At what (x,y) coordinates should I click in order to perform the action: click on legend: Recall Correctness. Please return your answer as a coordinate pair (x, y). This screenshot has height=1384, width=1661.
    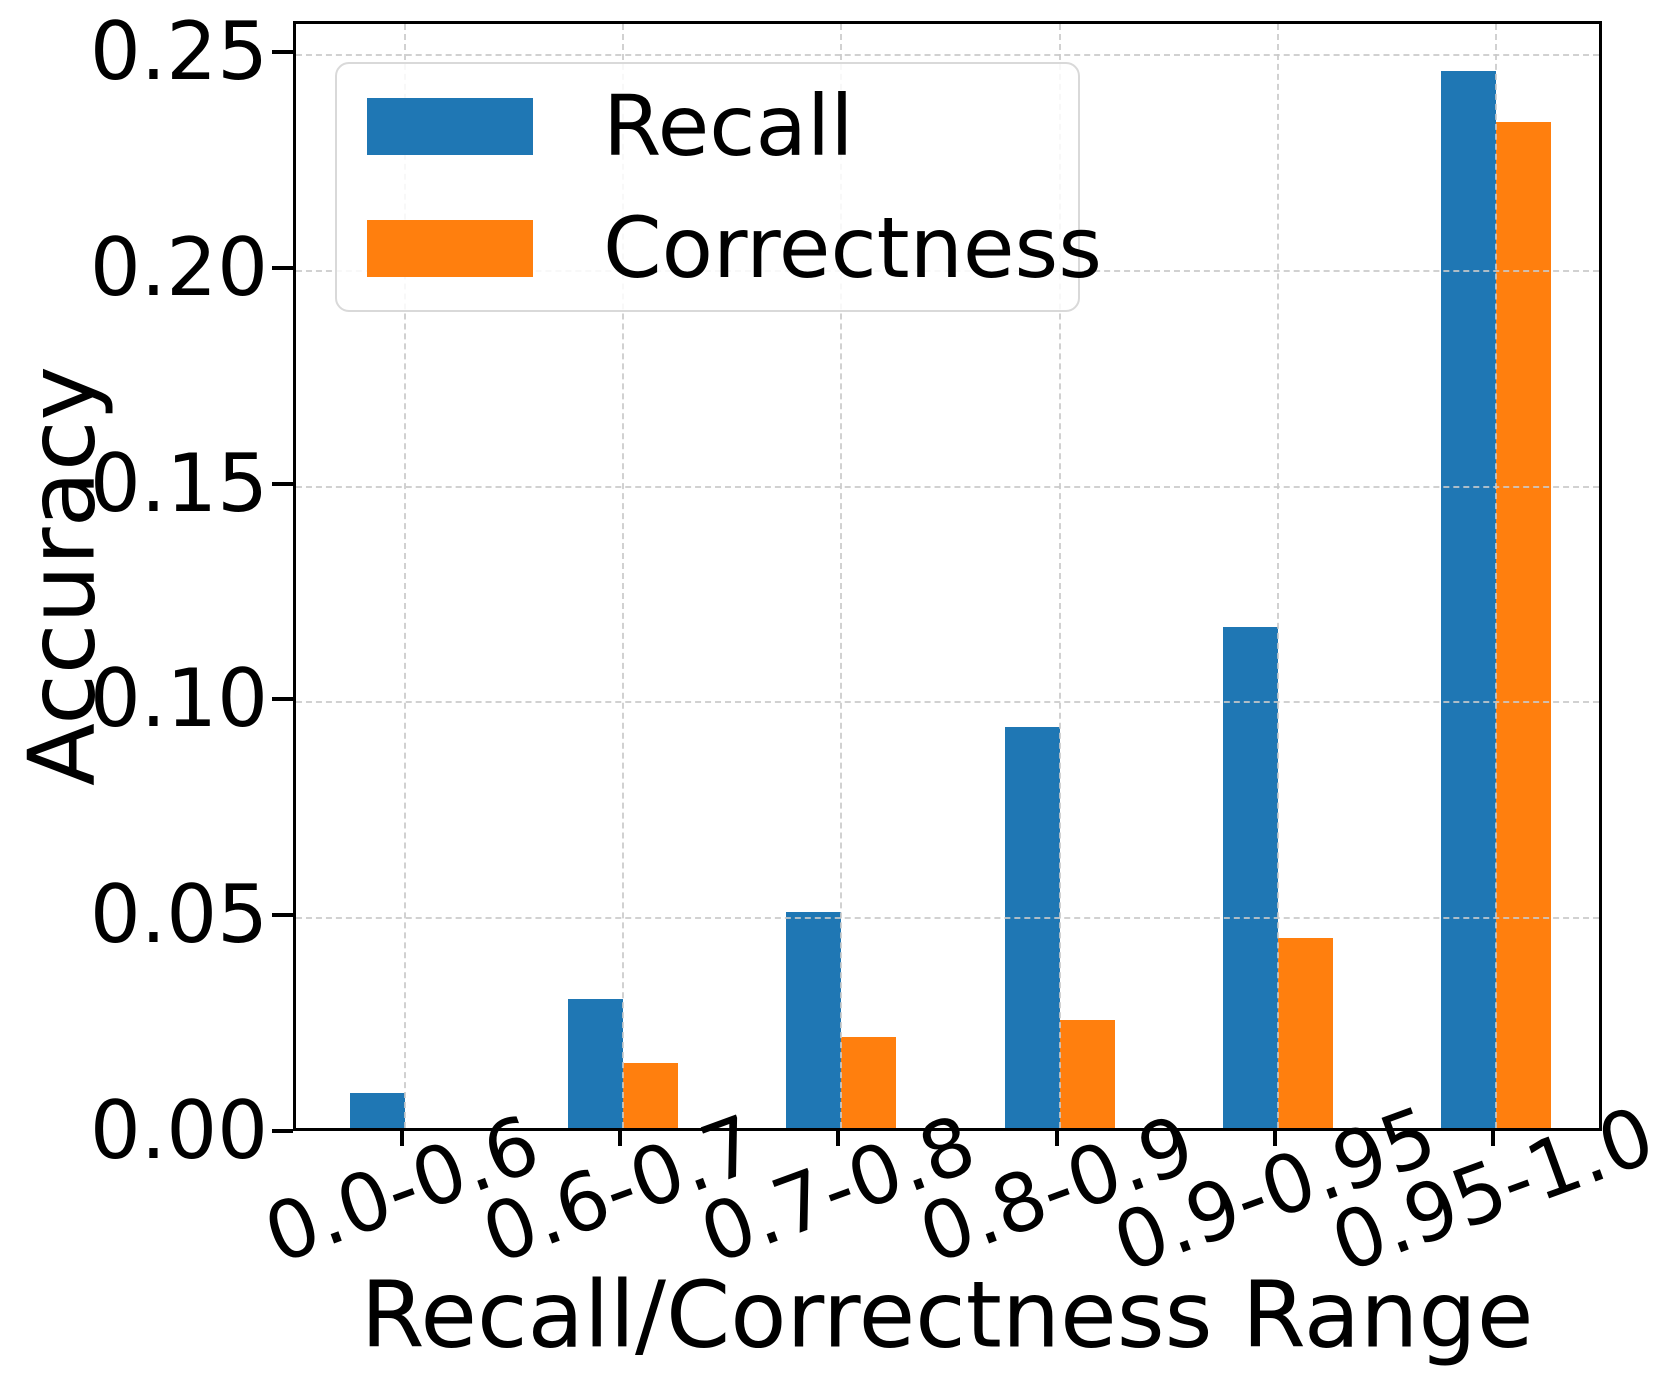
    Looking at the image, I should click on (718, 187).